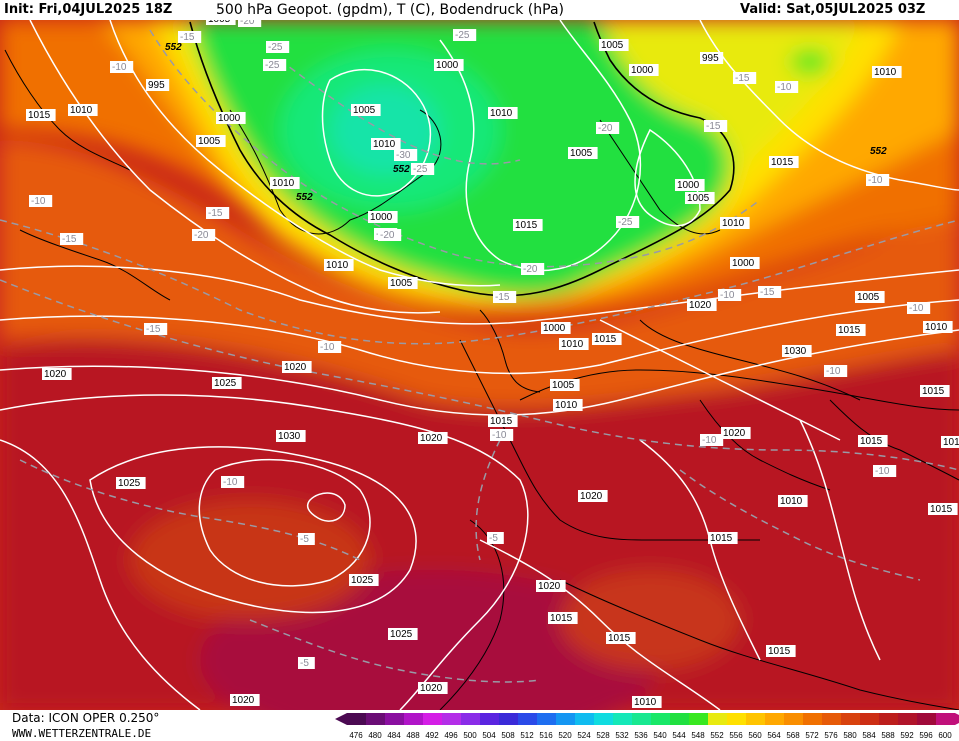 The height and width of the screenshot is (741, 959). Describe the element at coordinates (470, 735) in the screenshot. I see `legend-tick-label: 500` at that location.